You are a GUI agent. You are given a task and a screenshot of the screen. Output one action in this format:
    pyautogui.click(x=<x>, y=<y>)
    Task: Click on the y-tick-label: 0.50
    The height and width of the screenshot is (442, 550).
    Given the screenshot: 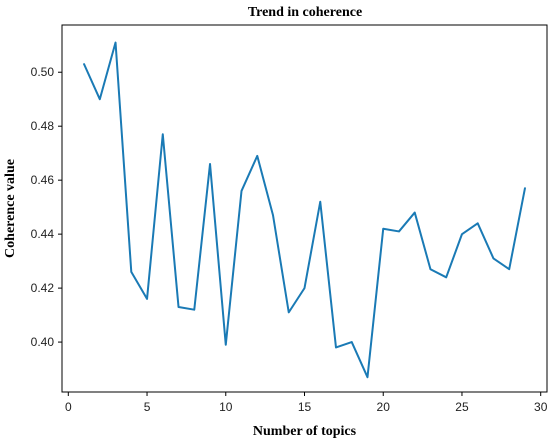 What is the action you would take?
    pyautogui.click(x=43, y=72)
    